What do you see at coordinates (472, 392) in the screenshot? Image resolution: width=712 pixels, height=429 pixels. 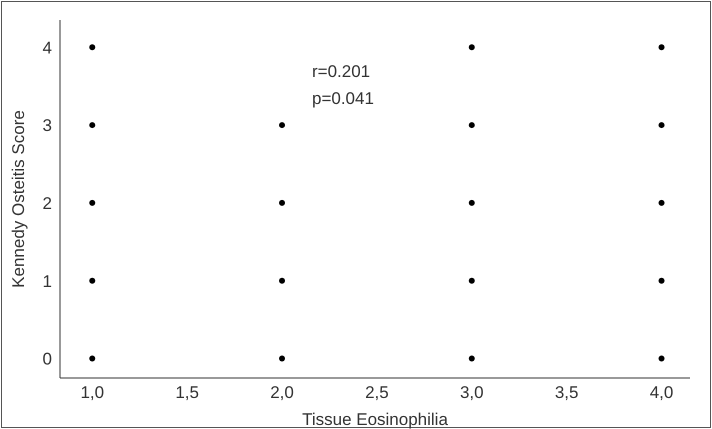 I see `x-tick-label: 3,0` at bounding box center [472, 392].